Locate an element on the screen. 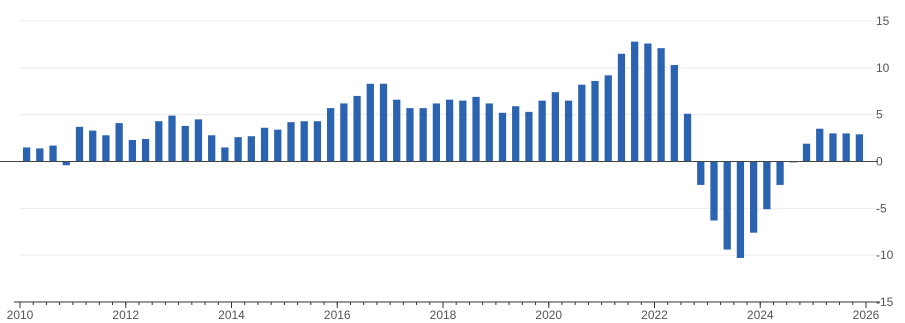 The width and height of the screenshot is (905, 323). x-tick-label: 2026 is located at coordinates (866, 315).